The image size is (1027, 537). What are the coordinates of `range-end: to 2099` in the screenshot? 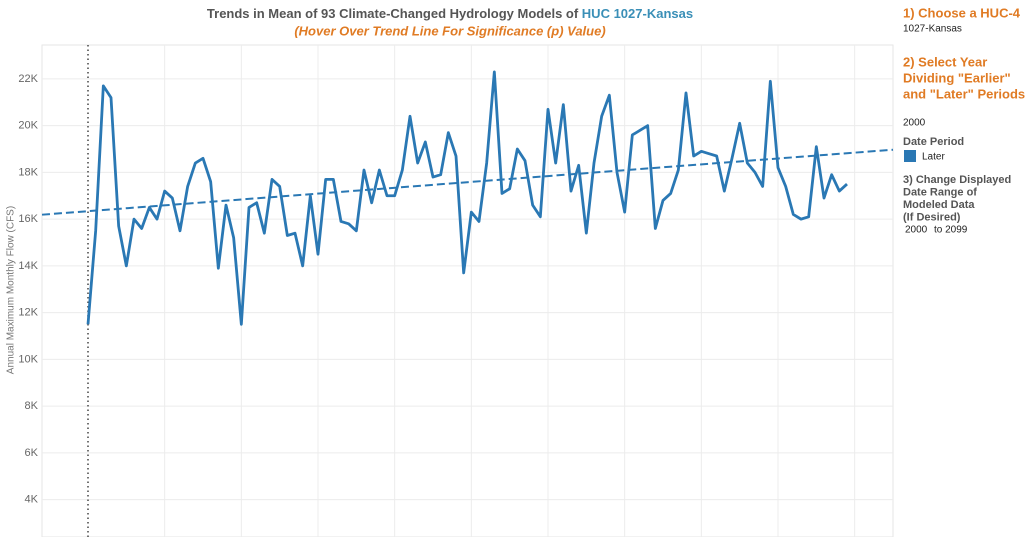 It's located at (951, 230).